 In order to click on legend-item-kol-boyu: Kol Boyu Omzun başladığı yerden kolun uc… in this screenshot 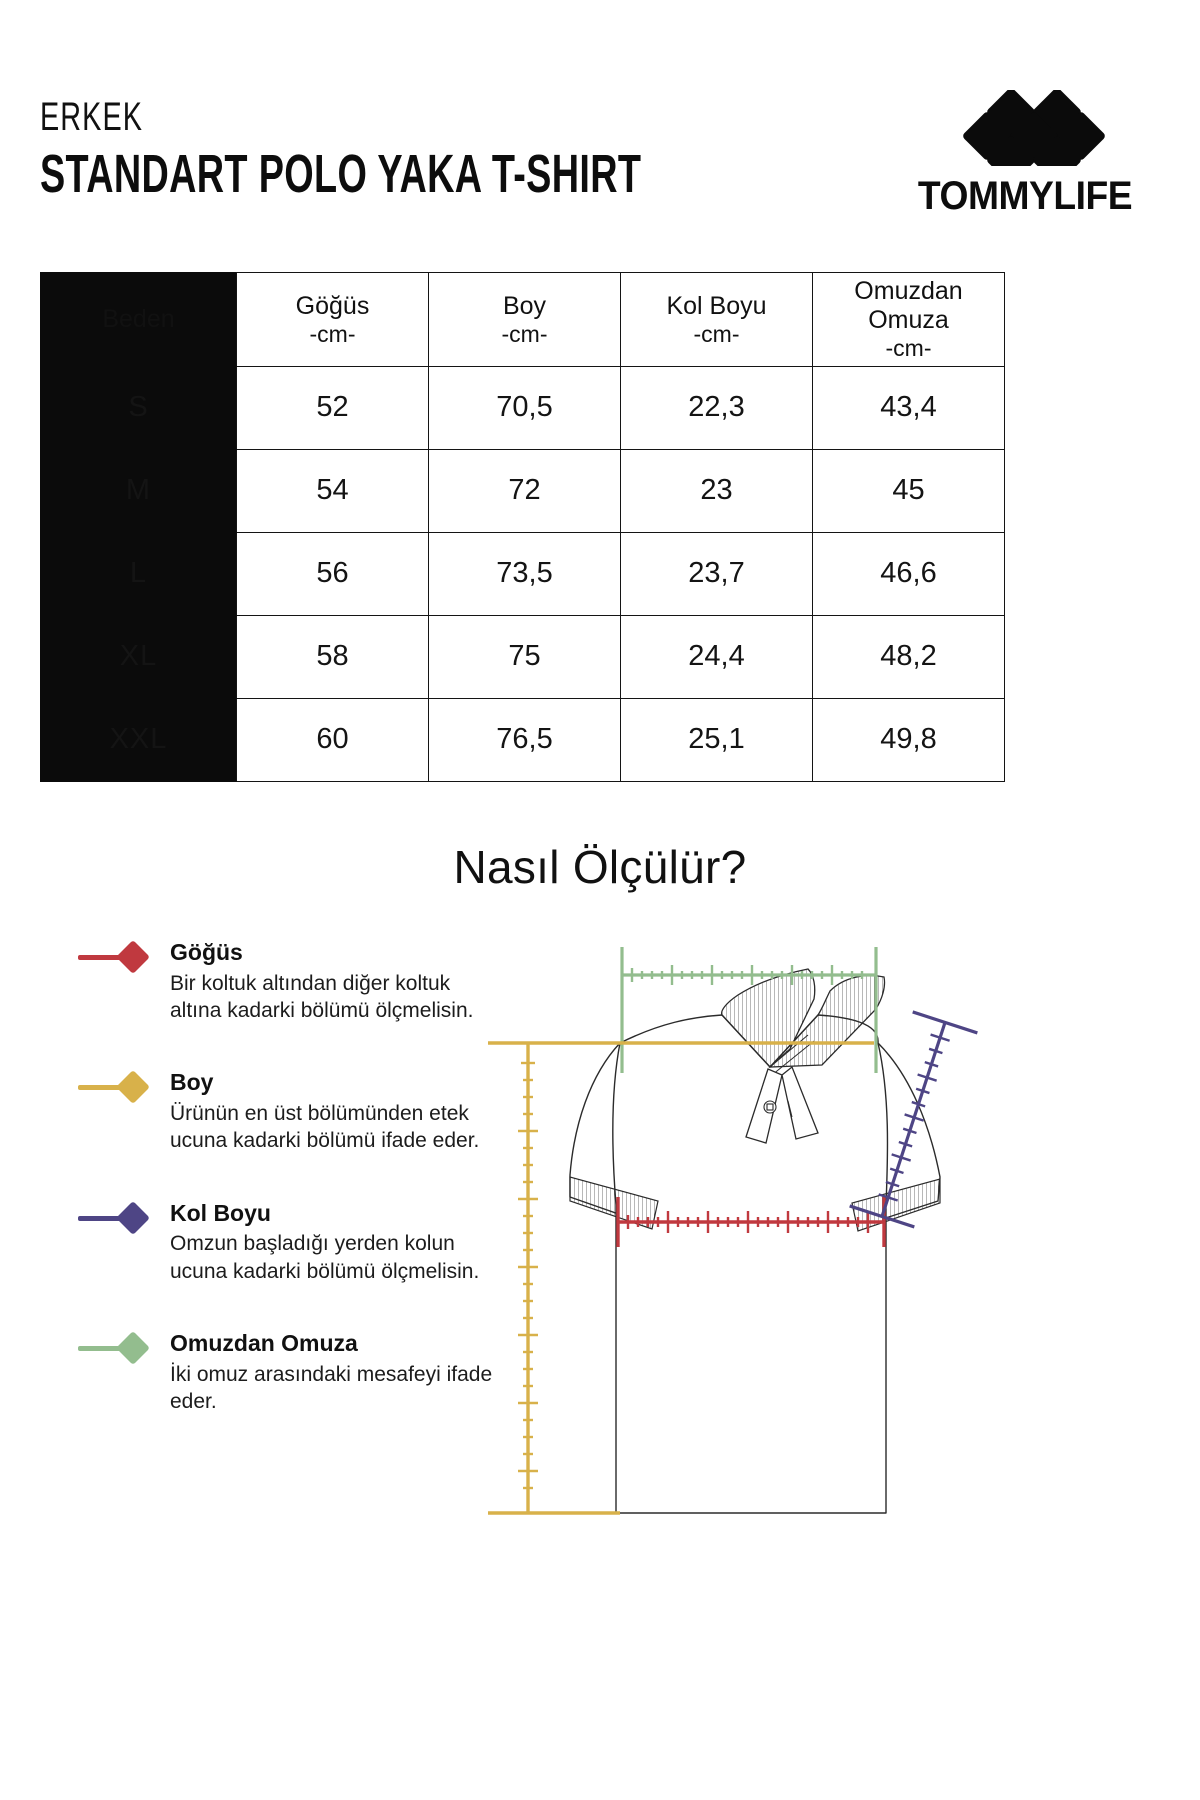, I will do `click(288, 1242)`.